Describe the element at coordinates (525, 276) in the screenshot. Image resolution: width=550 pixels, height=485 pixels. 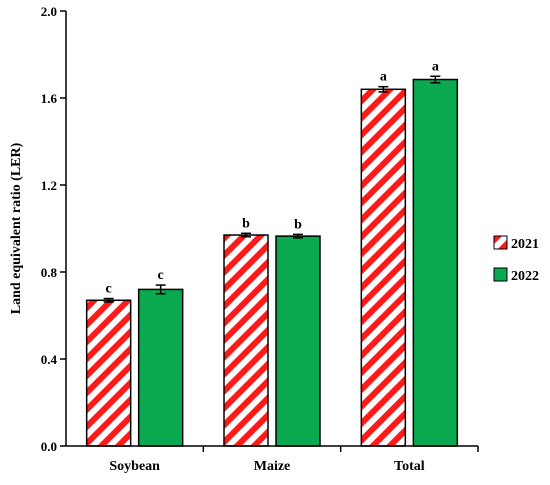
I see `legend-label-2022: 2022` at that location.